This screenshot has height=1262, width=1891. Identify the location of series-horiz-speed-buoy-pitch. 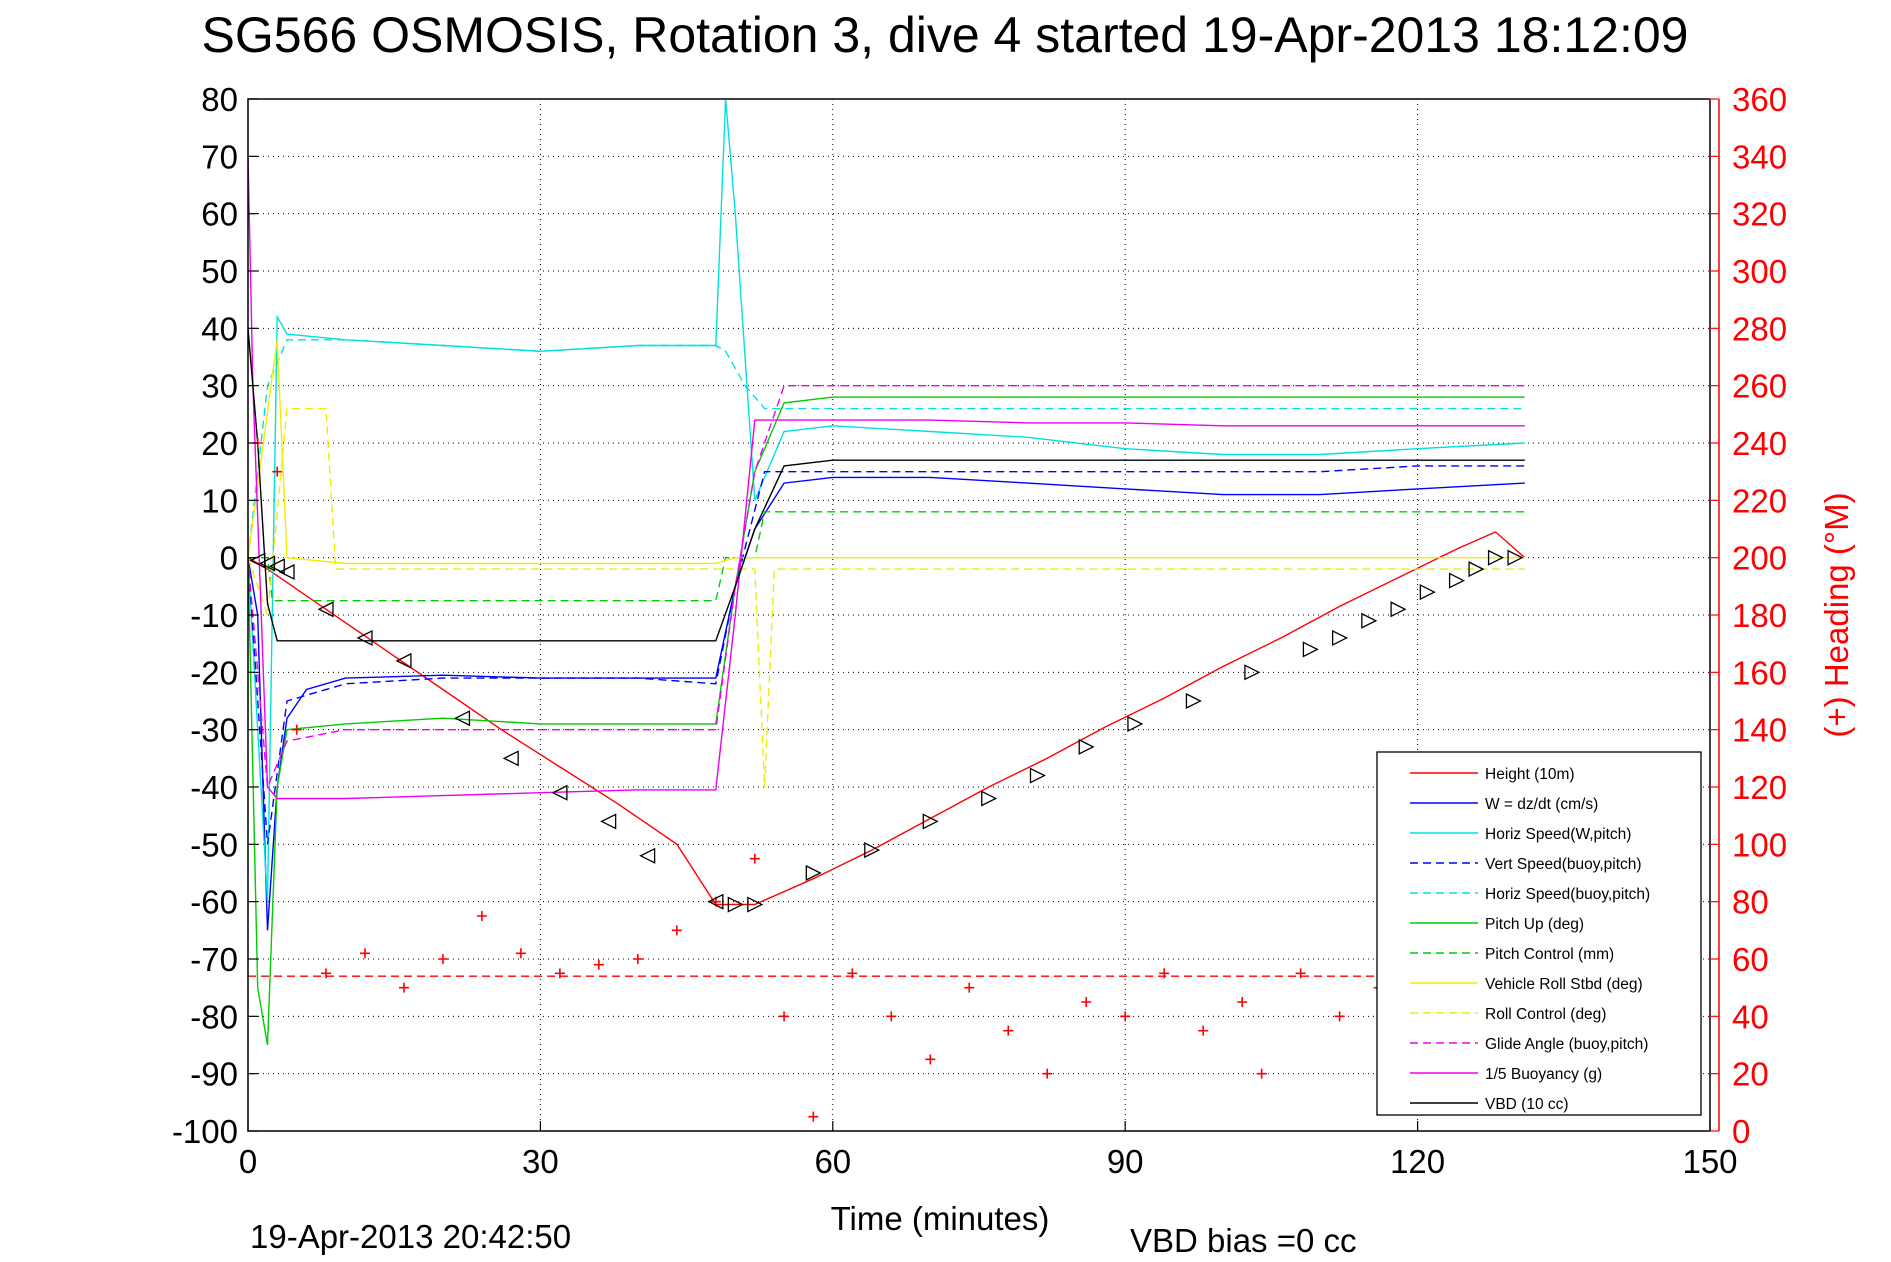
(886, 448).